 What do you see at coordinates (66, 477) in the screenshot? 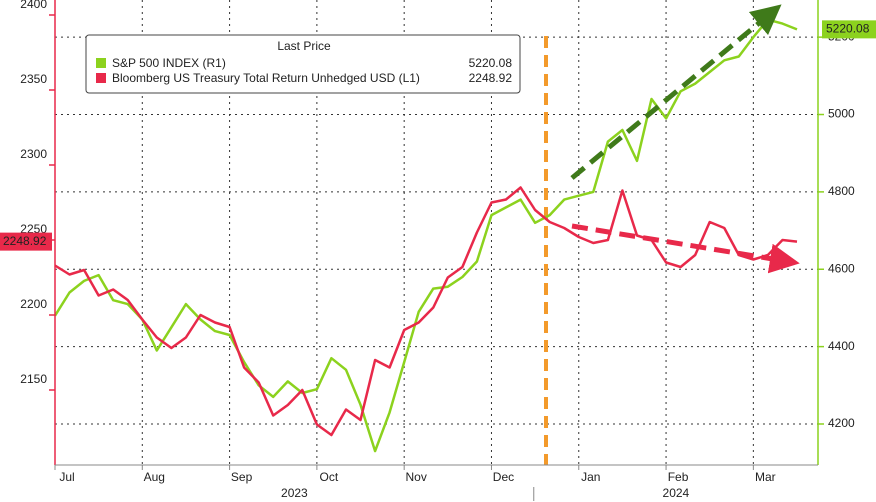
I see `x-tick-label: Jul` at bounding box center [66, 477].